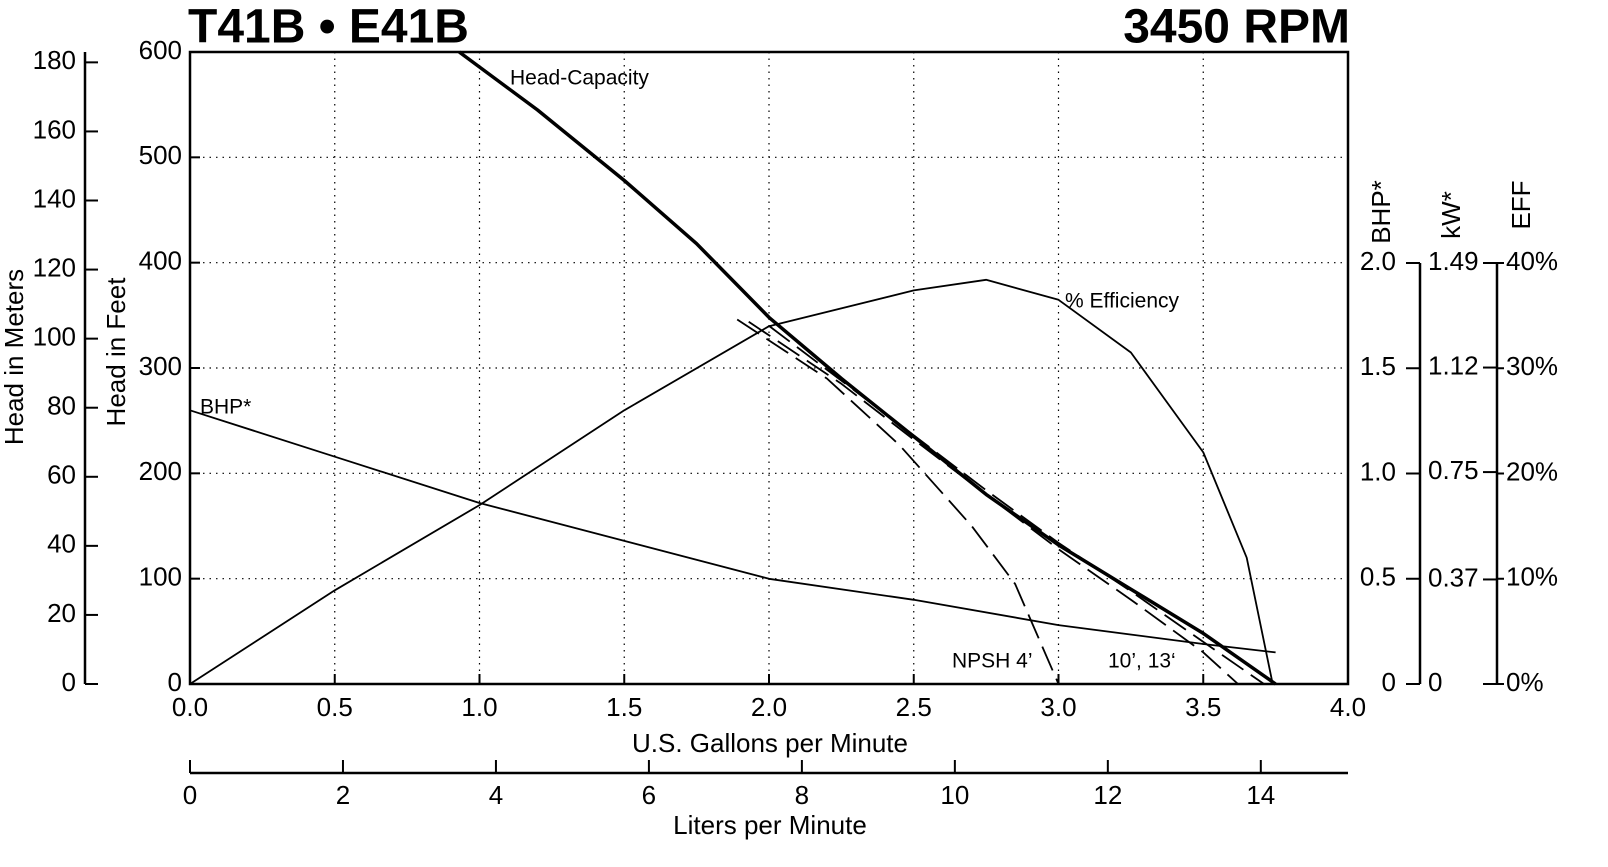 This screenshot has width=1608, height=867. I want to click on x2-tick-label: 8, so click(802, 795).